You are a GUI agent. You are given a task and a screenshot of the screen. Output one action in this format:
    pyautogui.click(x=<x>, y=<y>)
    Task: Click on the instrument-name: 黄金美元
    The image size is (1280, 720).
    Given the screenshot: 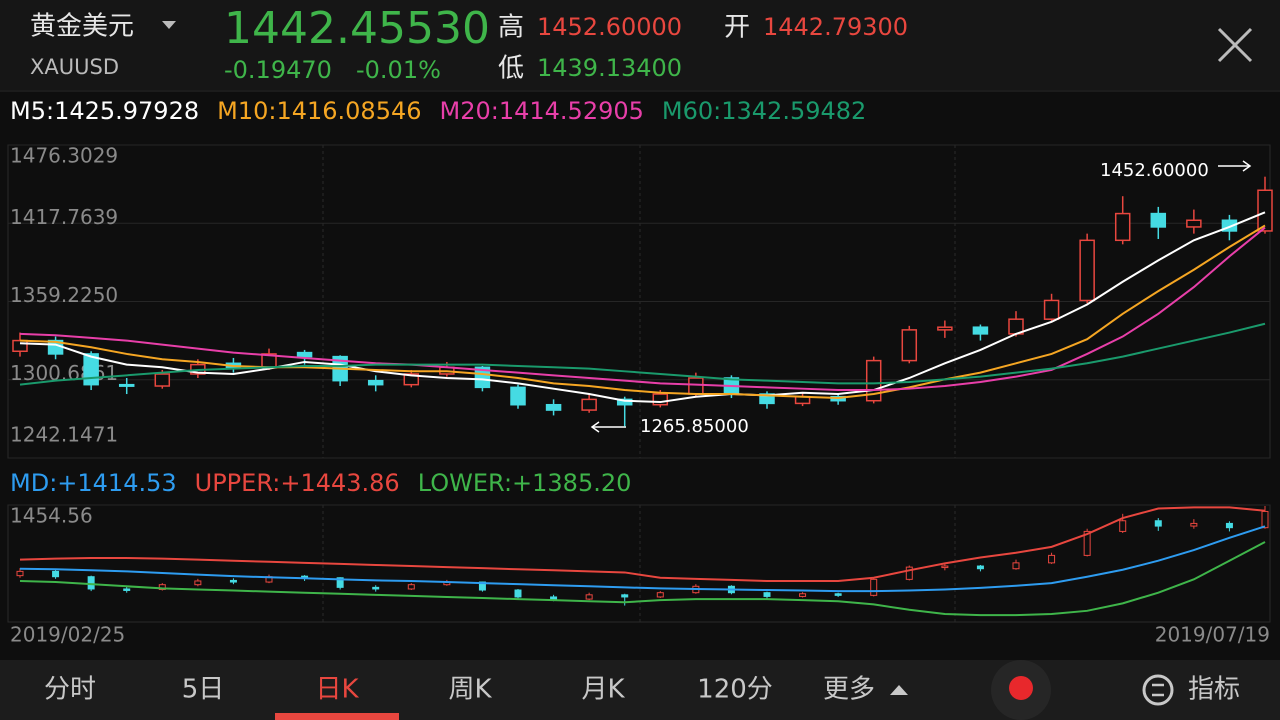 What is the action you would take?
    pyautogui.click(x=82, y=27)
    